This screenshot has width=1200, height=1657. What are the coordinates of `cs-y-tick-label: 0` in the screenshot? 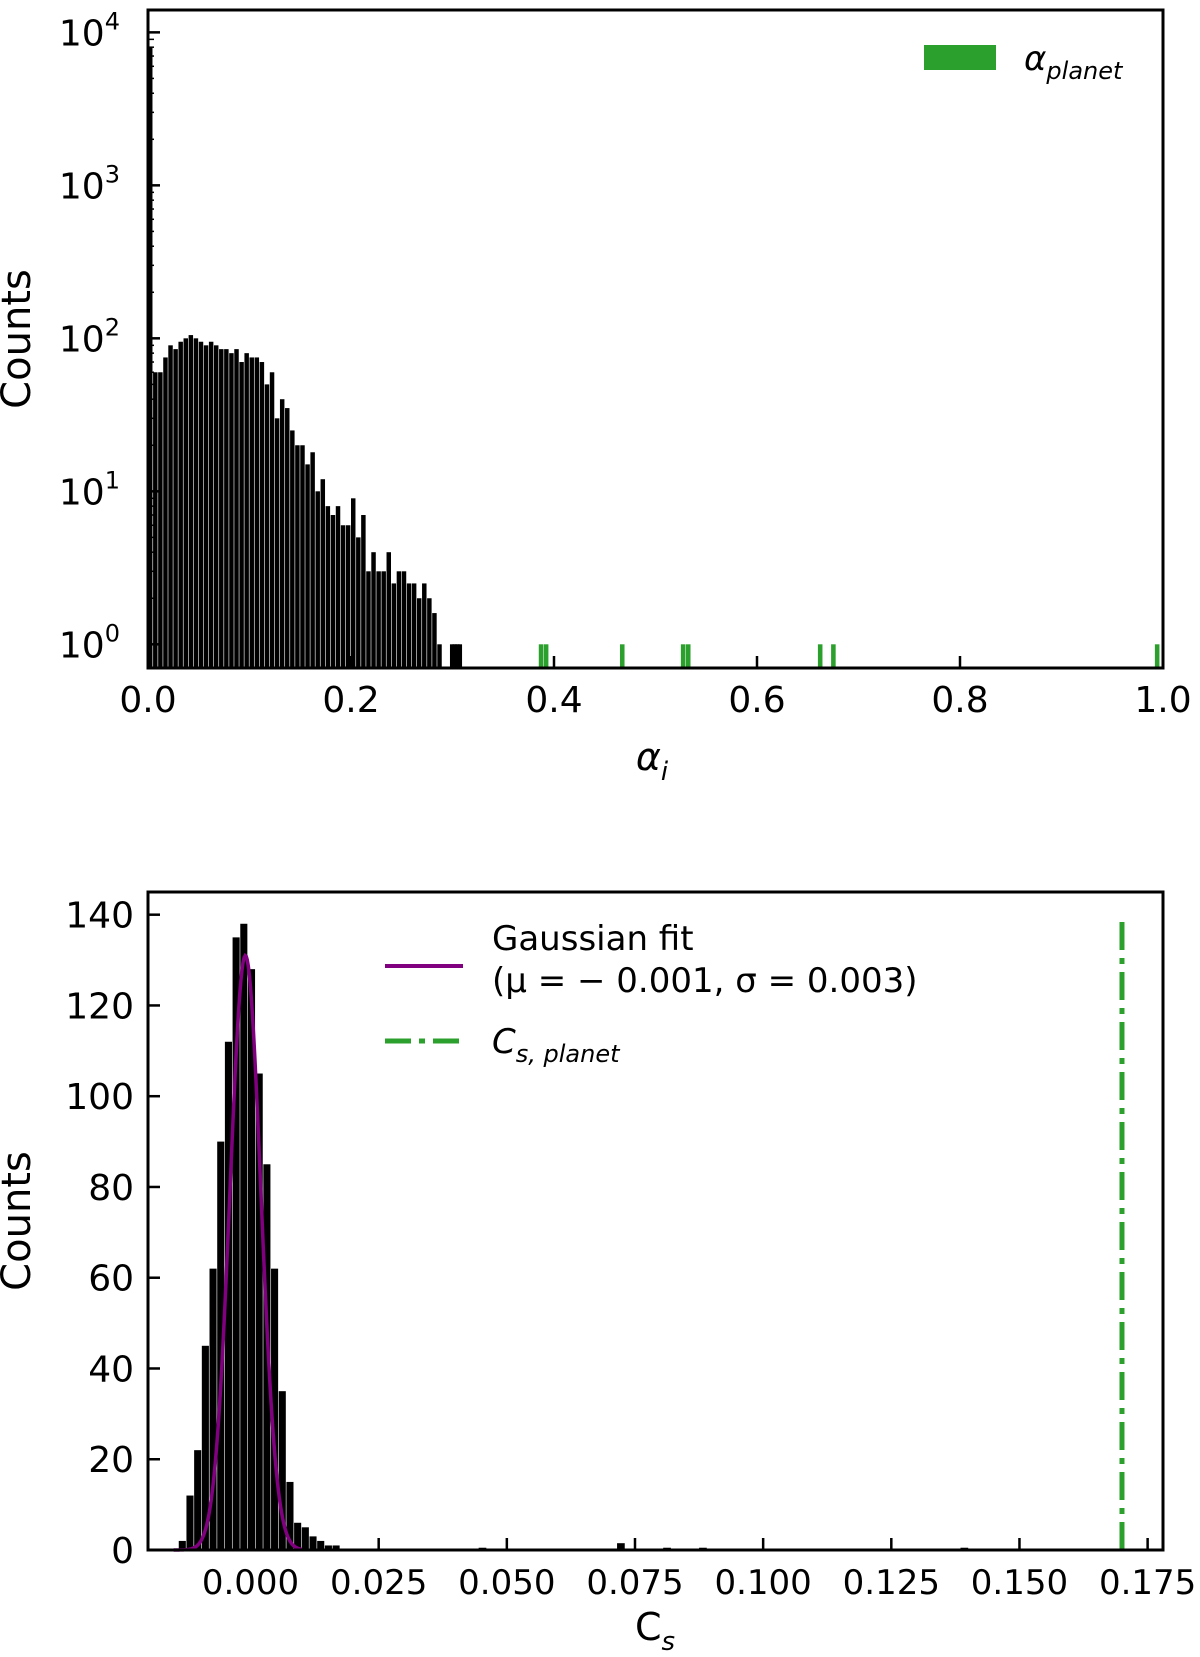 It's located at (122, 1551).